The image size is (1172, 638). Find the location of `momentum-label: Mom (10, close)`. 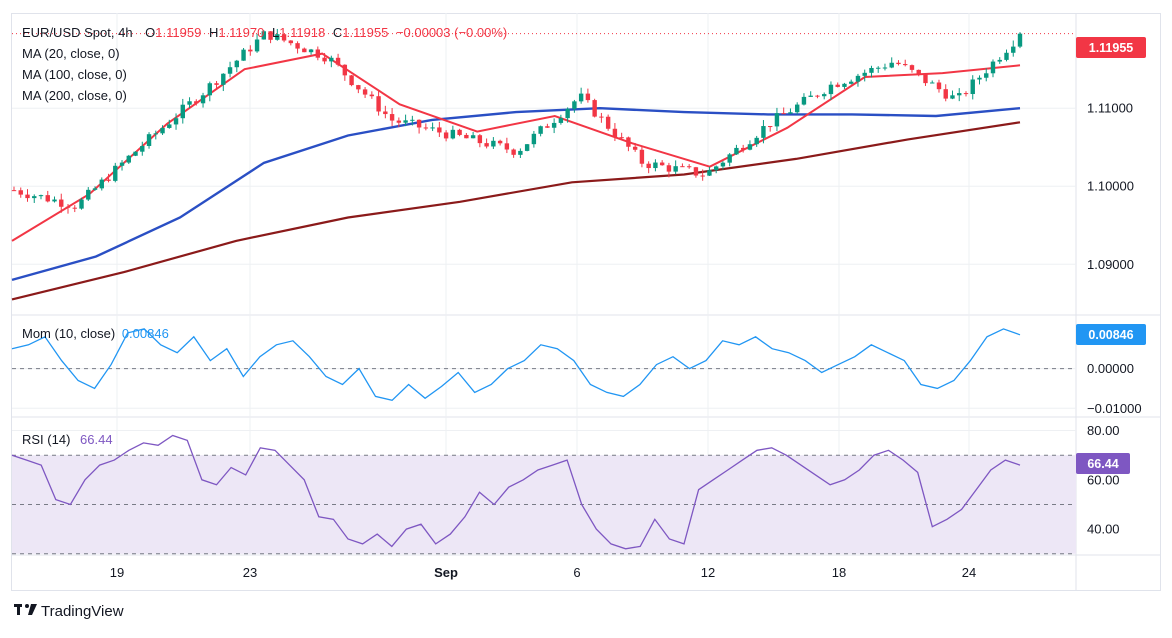

momentum-label: Mom (10, close) is located at coordinates (68, 333).